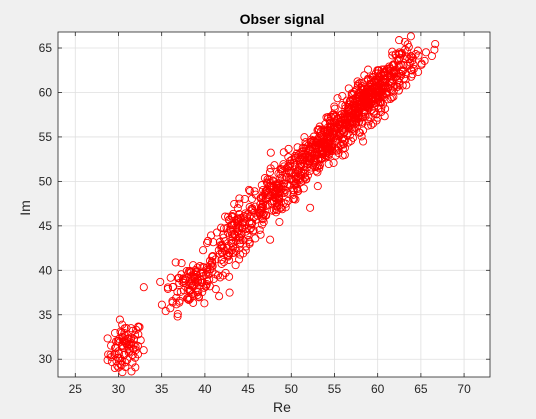 This screenshot has width=536, height=419. Describe the element at coordinates (292, 389) in the screenshot. I see `x-tick-label: 50` at that location.